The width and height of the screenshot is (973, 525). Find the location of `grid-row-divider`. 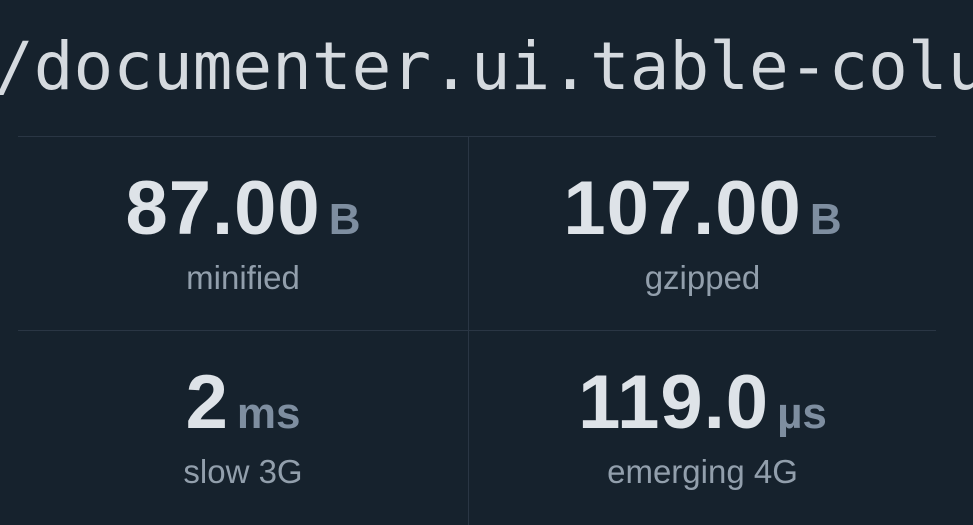

grid-row-divider is located at coordinates (477, 330).